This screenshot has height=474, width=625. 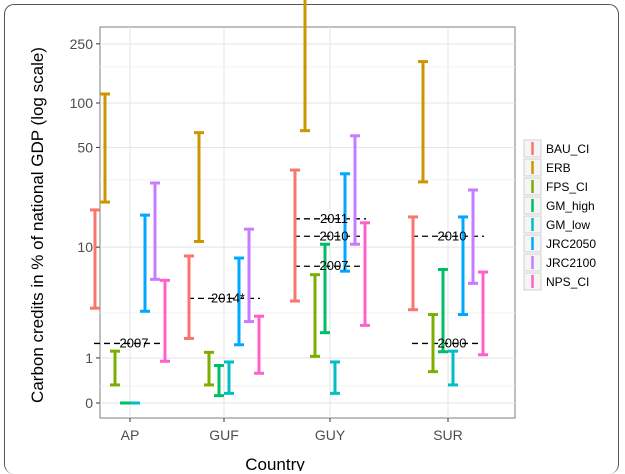 I want to click on y-tick-label: 0, so click(x=89, y=403).